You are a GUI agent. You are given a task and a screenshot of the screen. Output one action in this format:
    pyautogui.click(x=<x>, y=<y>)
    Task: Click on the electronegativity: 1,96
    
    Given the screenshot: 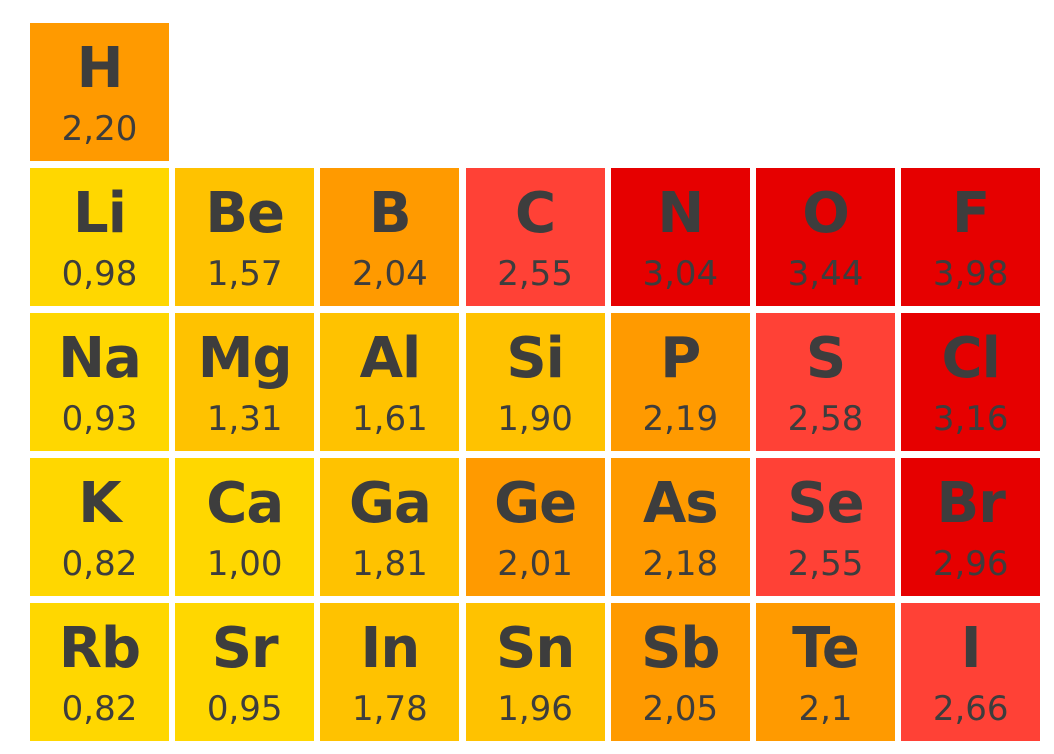 What is the action you would take?
    pyautogui.click(x=535, y=709)
    